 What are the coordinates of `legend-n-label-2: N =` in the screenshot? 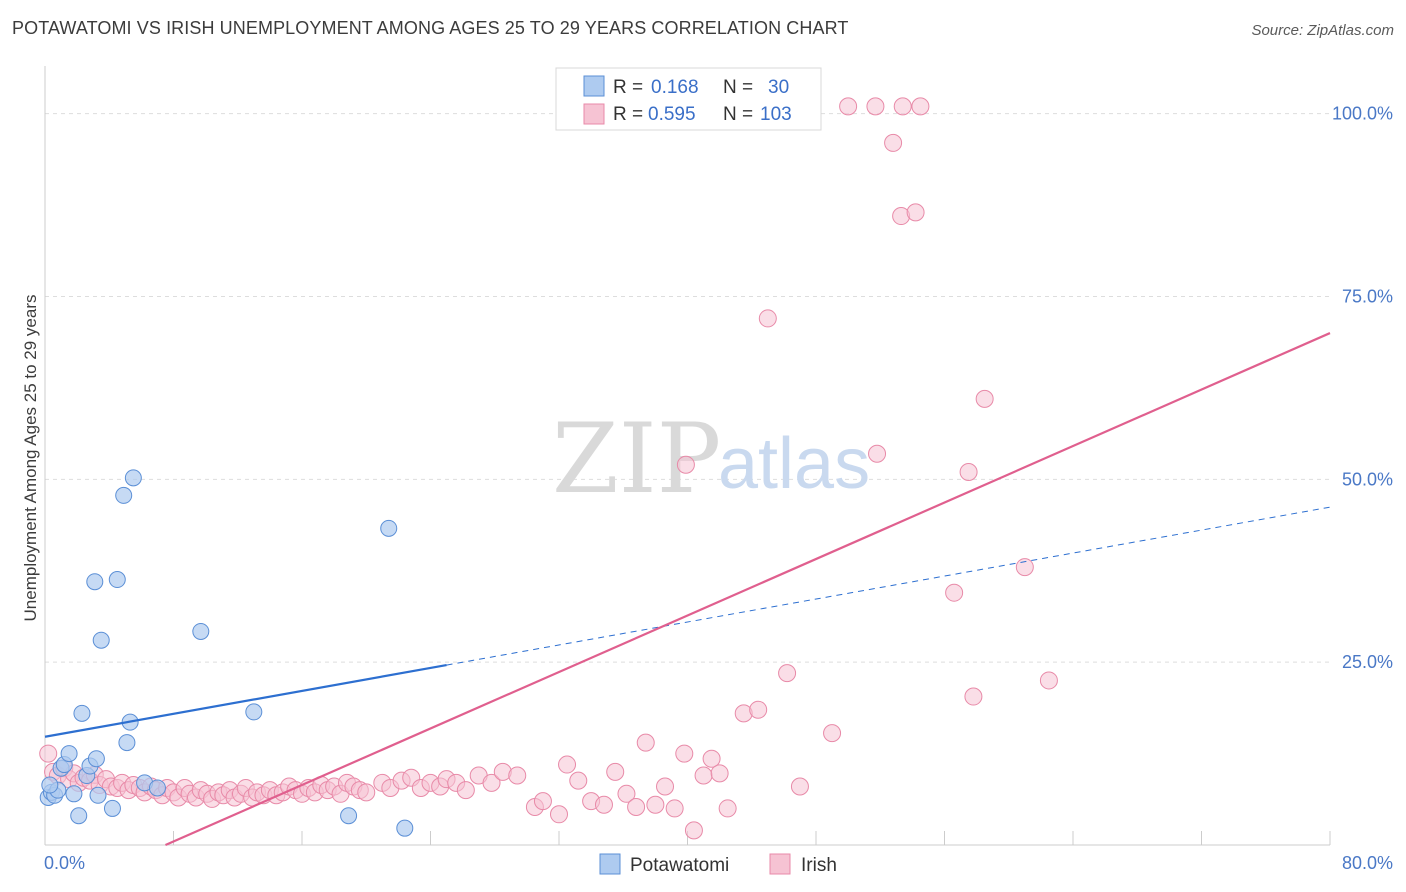 It's located at (738, 114).